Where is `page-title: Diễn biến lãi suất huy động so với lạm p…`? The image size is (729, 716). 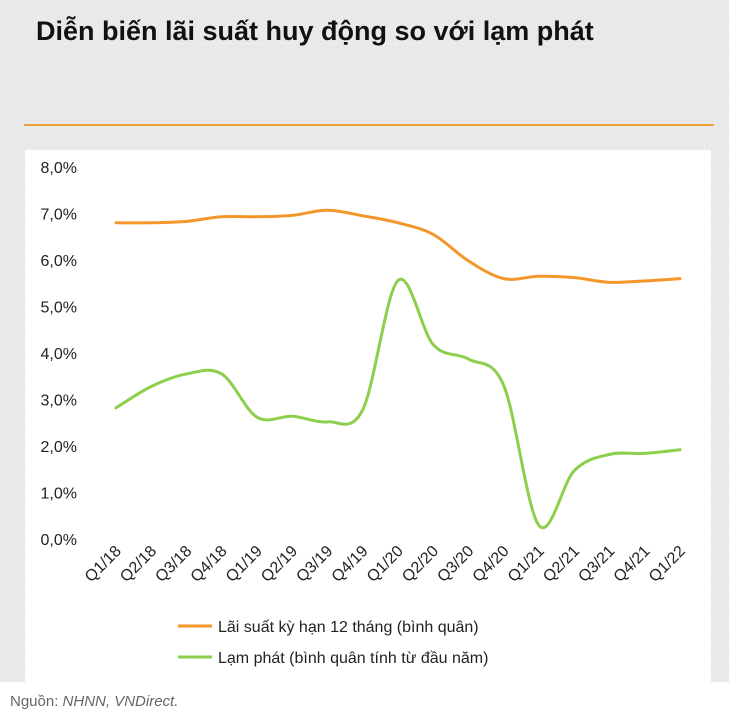 page-title: Diễn biến lãi suất huy động so với lạm p… is located at coordinates (315, 31).